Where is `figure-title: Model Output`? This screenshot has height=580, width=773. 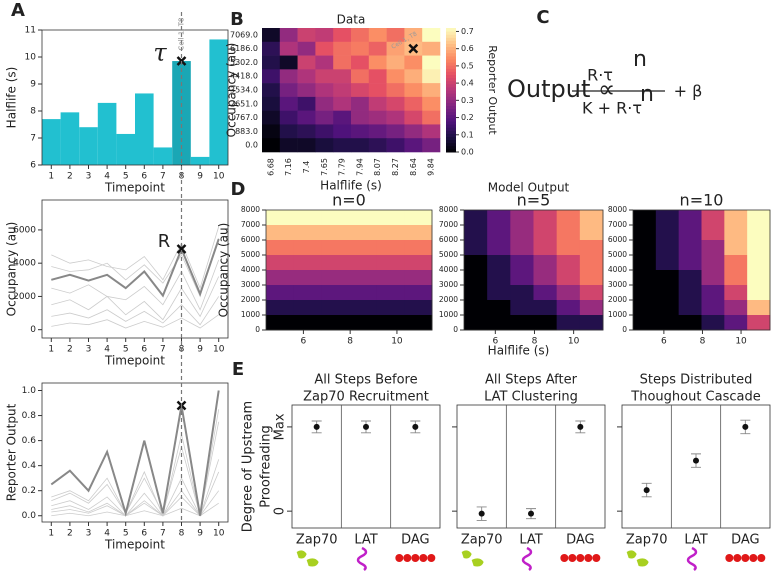
figure-title: Model Output is located at coordinates (529, 188).